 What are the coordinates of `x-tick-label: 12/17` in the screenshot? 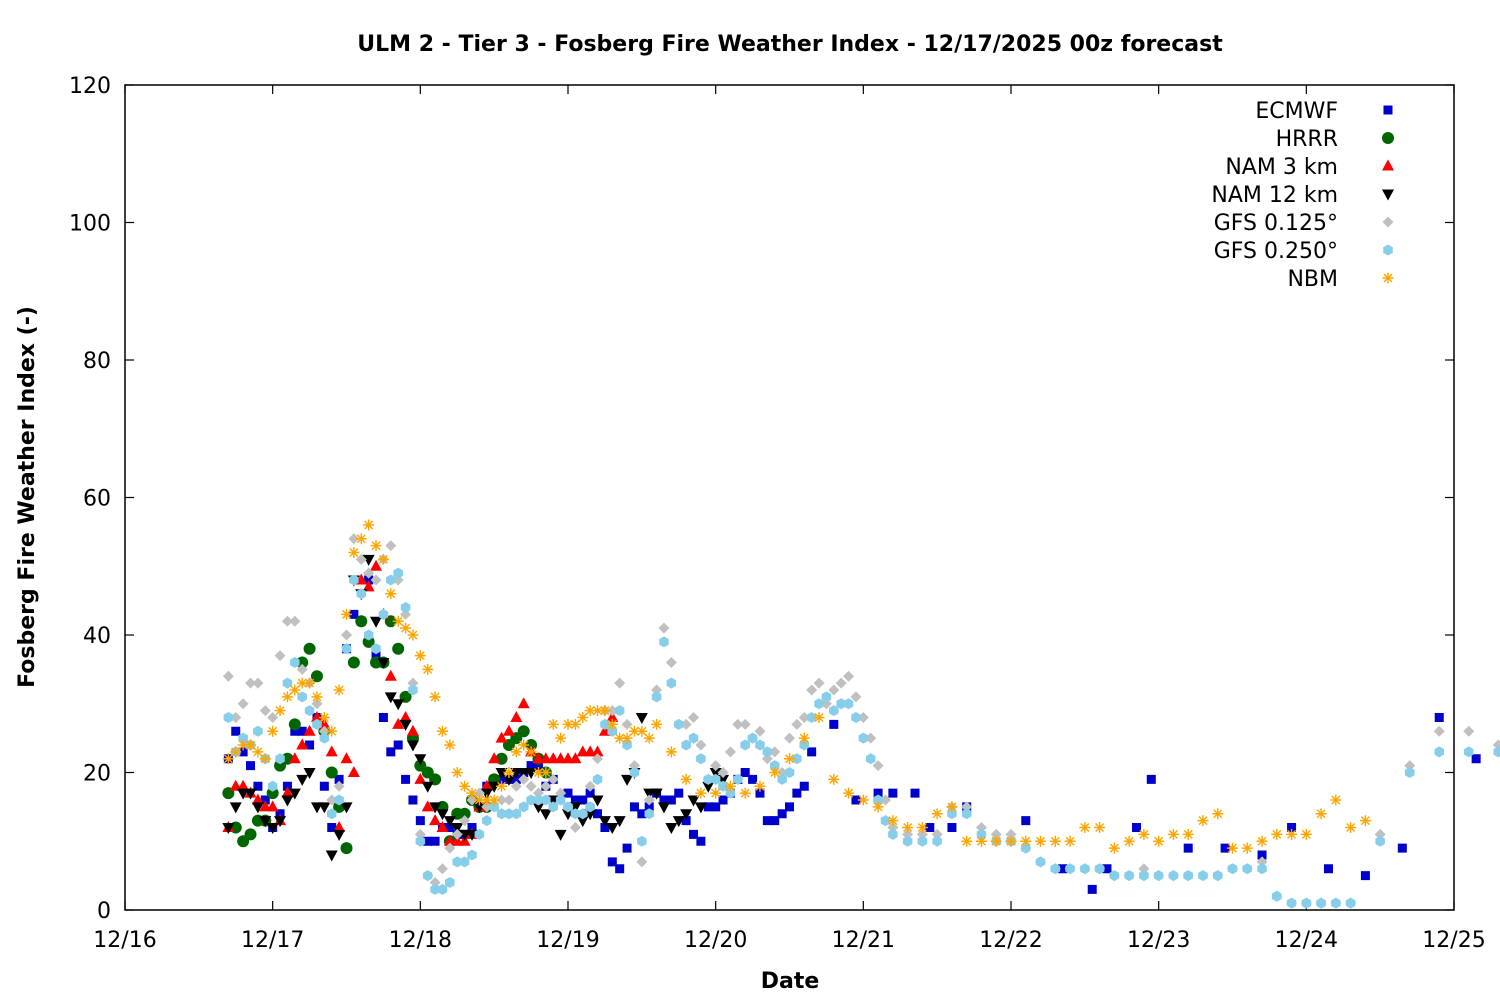 It's located at (272, 940).